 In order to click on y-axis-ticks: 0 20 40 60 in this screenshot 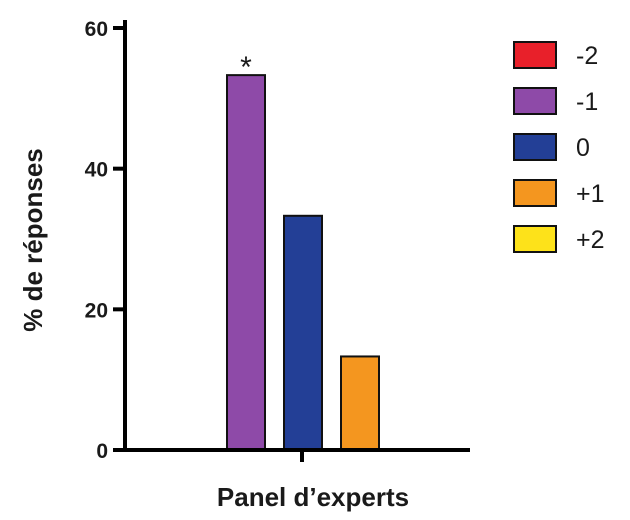, I will do `click(105, 240)`.